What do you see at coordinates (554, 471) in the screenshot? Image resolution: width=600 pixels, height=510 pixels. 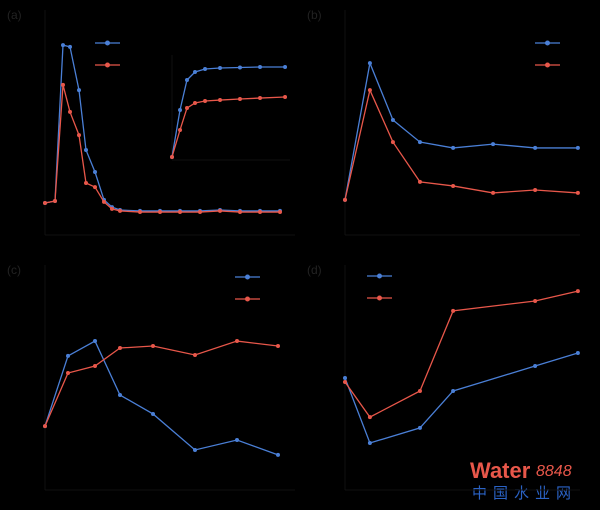 I see `watermark-number: 8848` at bounding box center [554, 471].